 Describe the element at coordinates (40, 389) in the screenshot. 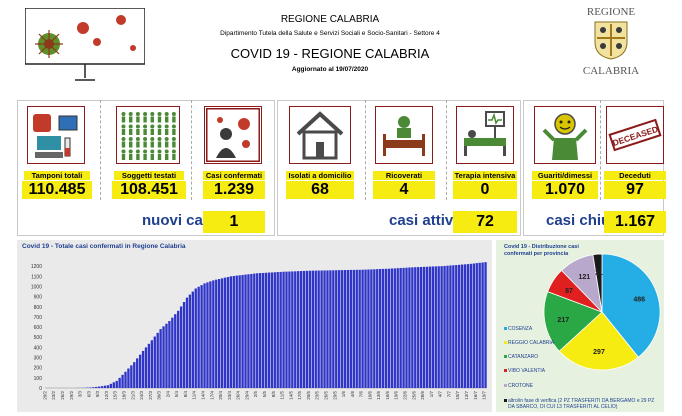

I see `y-tick-label: 0` at that location.